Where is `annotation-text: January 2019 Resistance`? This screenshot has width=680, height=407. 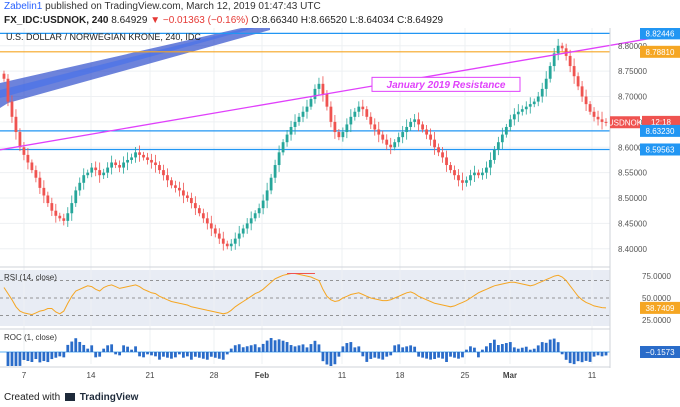 annotation-text: January 2019 Resistance is located at coordinates (446, 85).